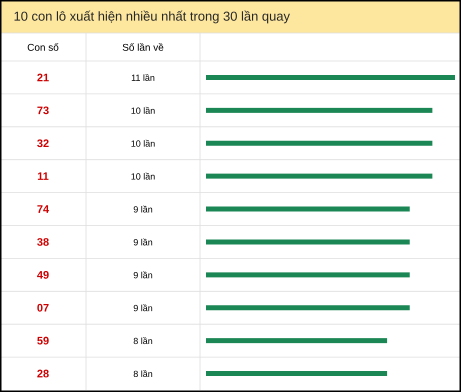  I want to click on y-tick-label: 74, so click(43, 209).